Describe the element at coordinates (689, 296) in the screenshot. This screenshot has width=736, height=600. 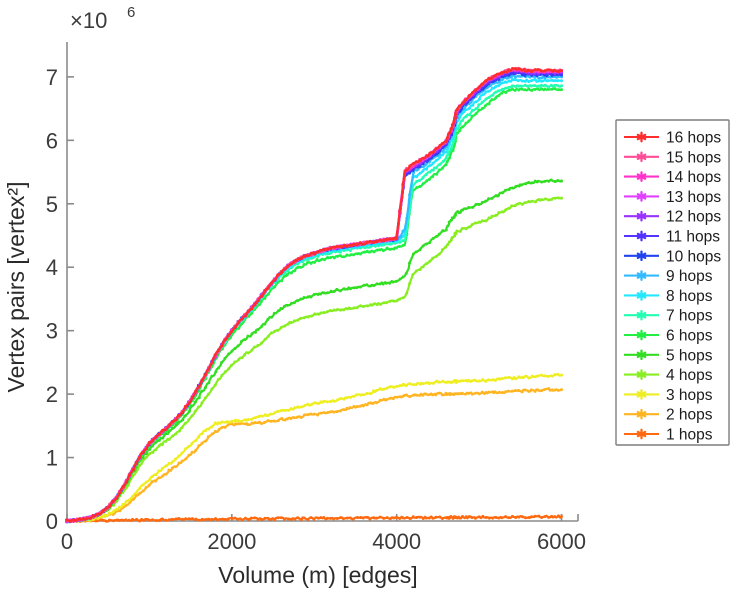
I see `legend-label: 8 hops` at that location.